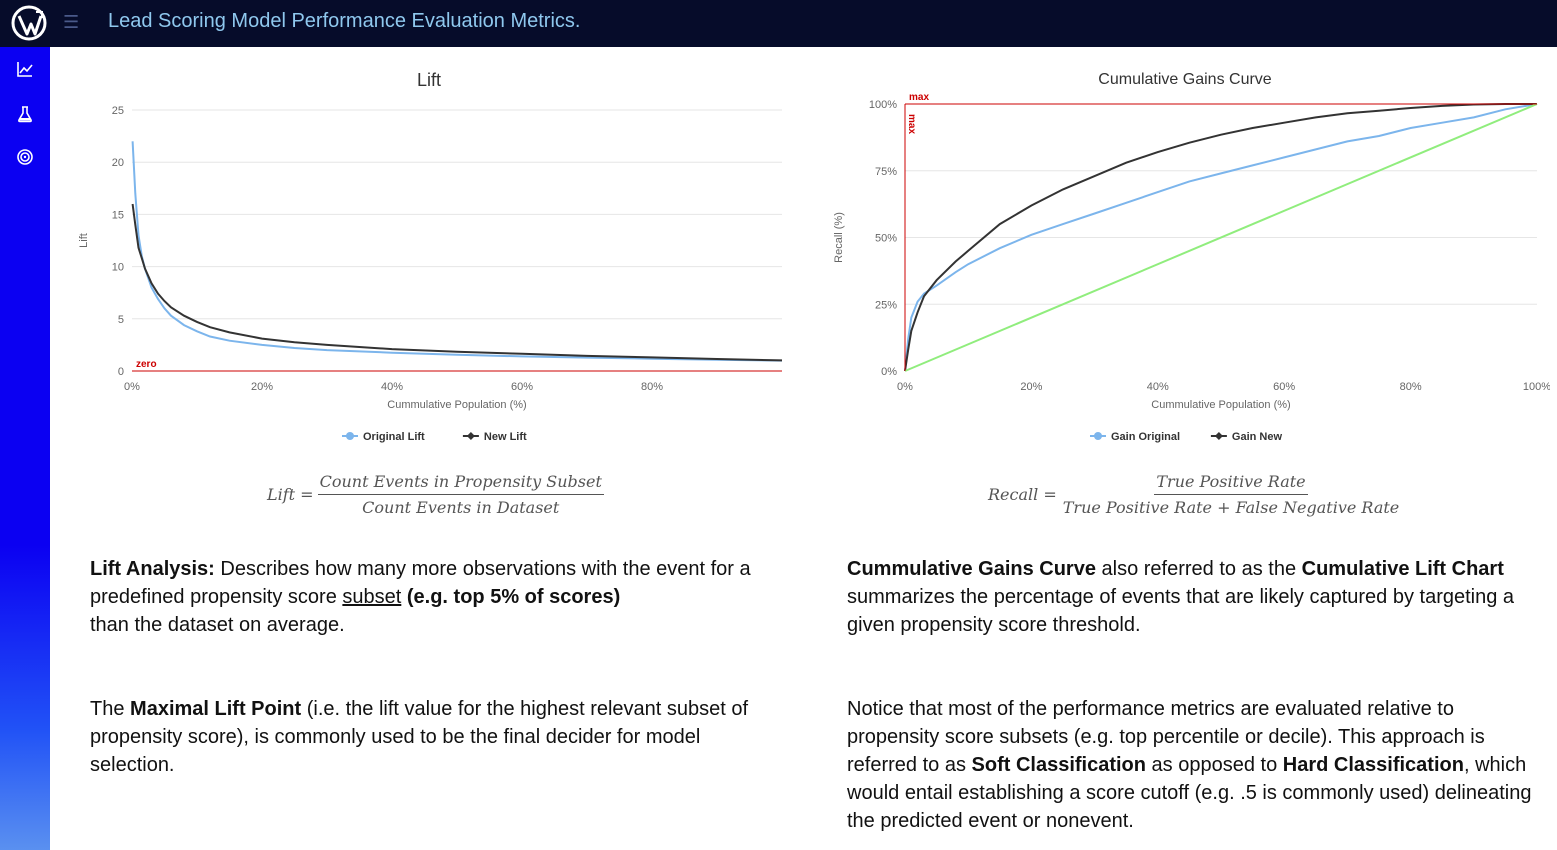 The width and height of the screenshot is (1557, 850). Describe the element at coordinates (110, 709) in the screenshot. I see `maximal-lift-text-start: The` at that location.